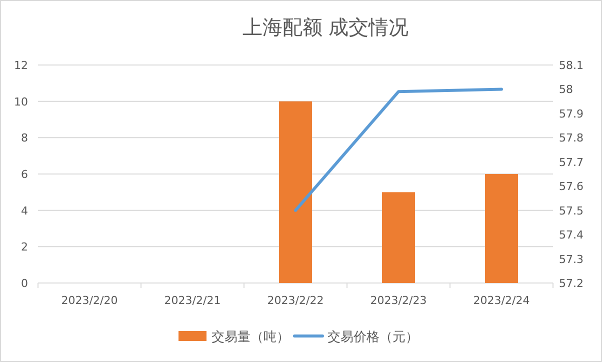  I want to click on y-tick-label: 0, so click(24, 283).